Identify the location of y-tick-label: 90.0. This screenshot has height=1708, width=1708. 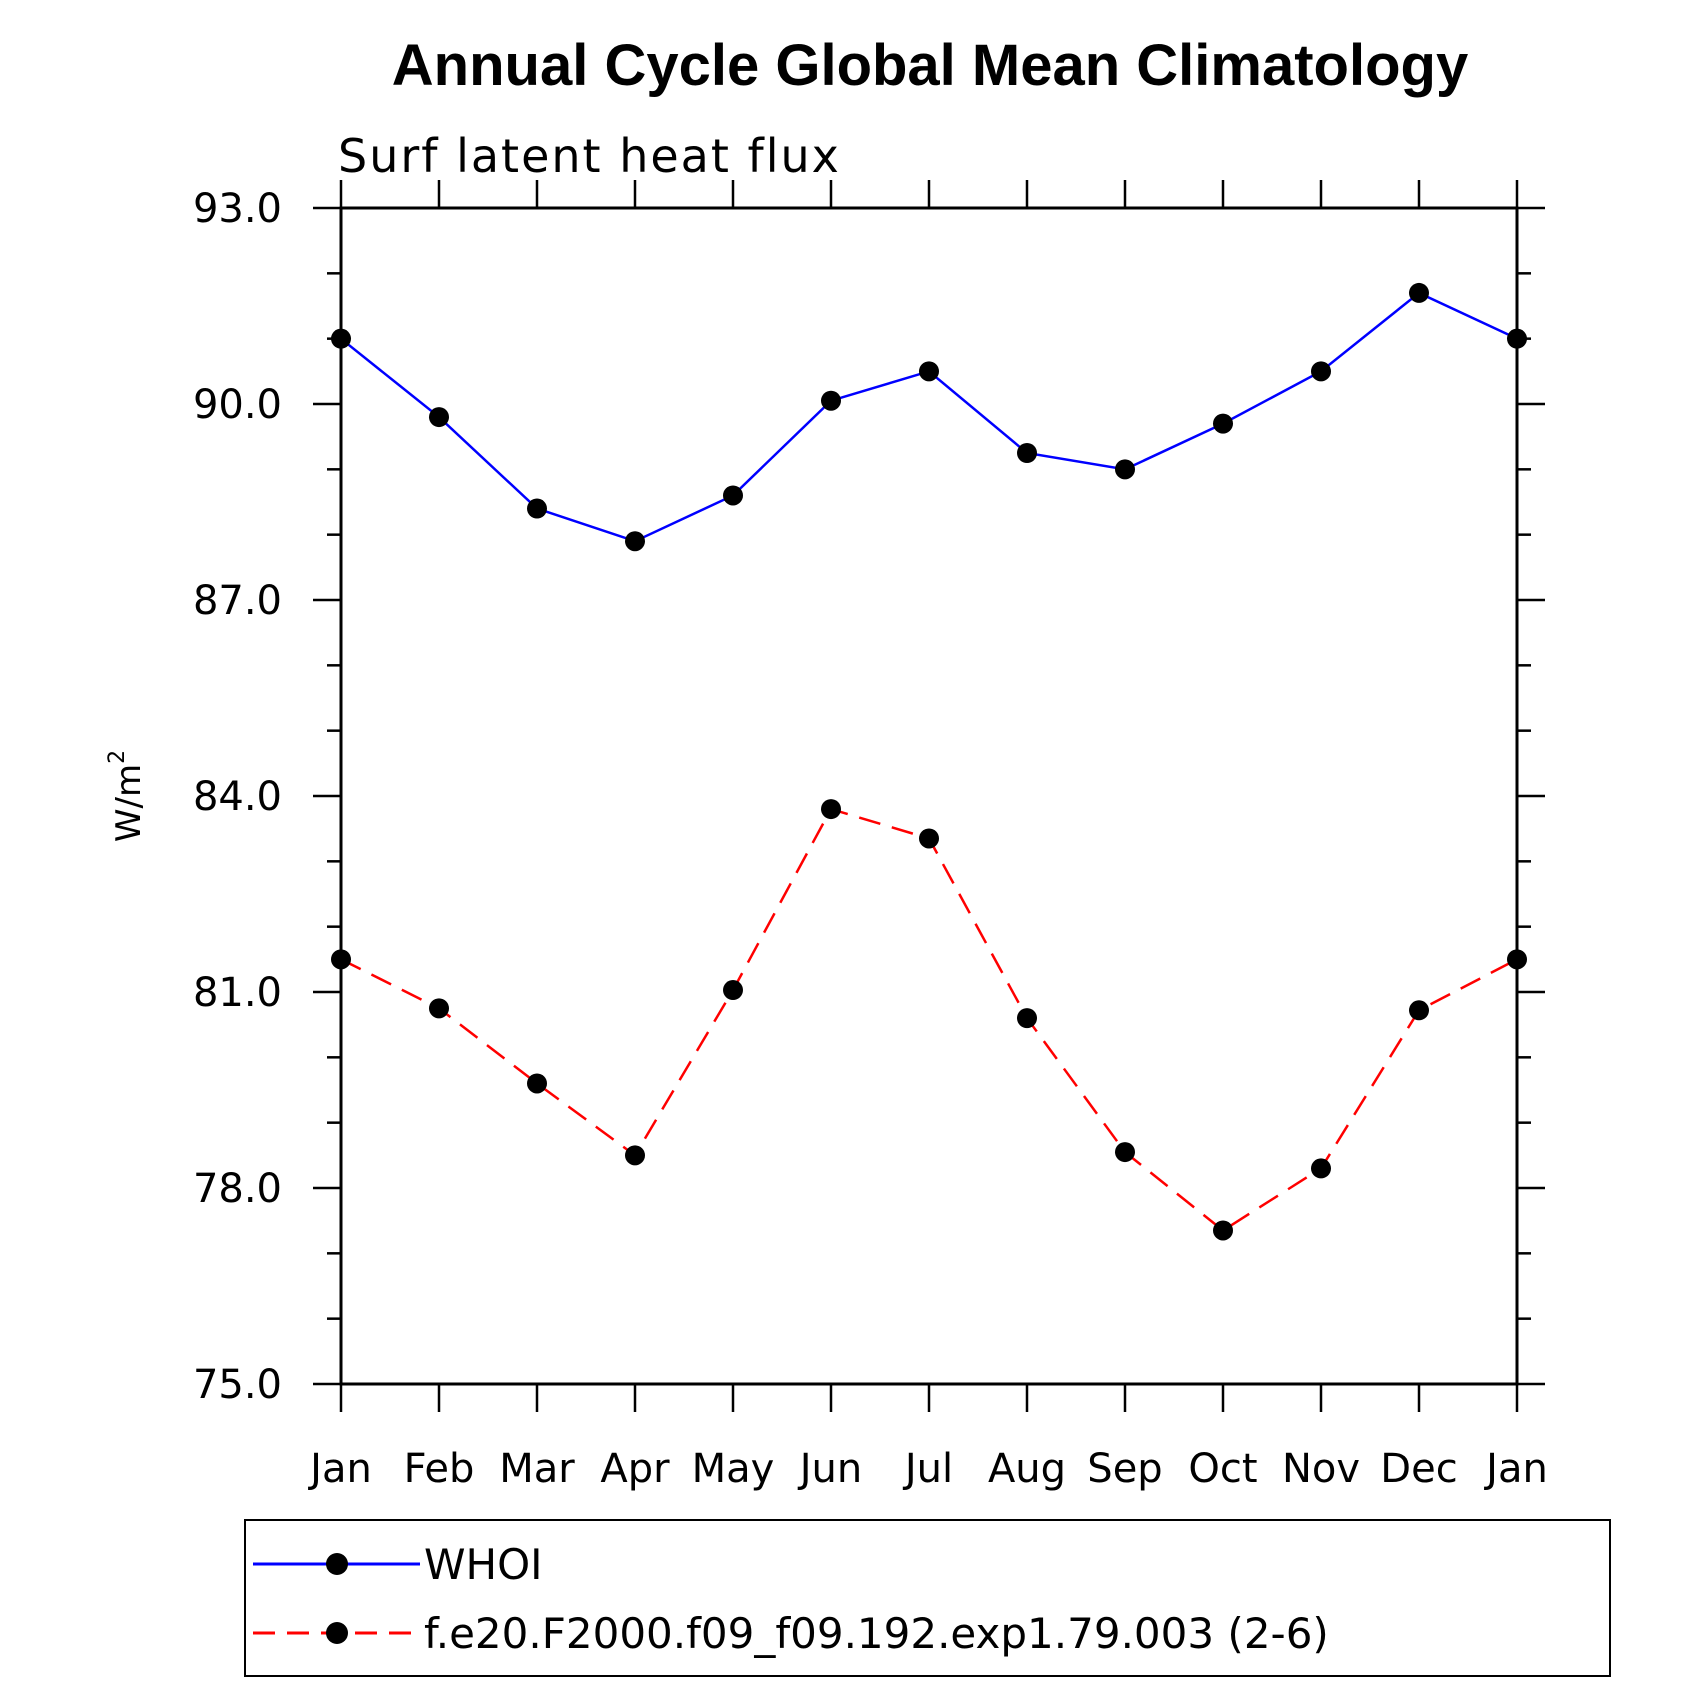
(237, 405).